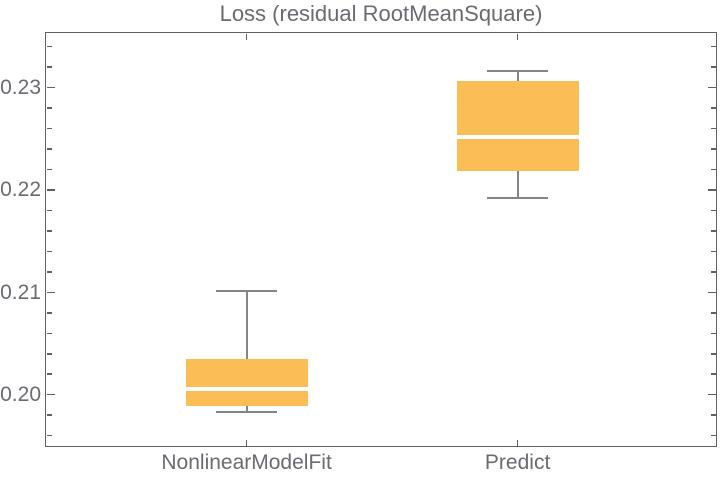 The width and height of the screenshot is (720, 478). I want to click on y-tick-label: 0.21, so click(20, 292).